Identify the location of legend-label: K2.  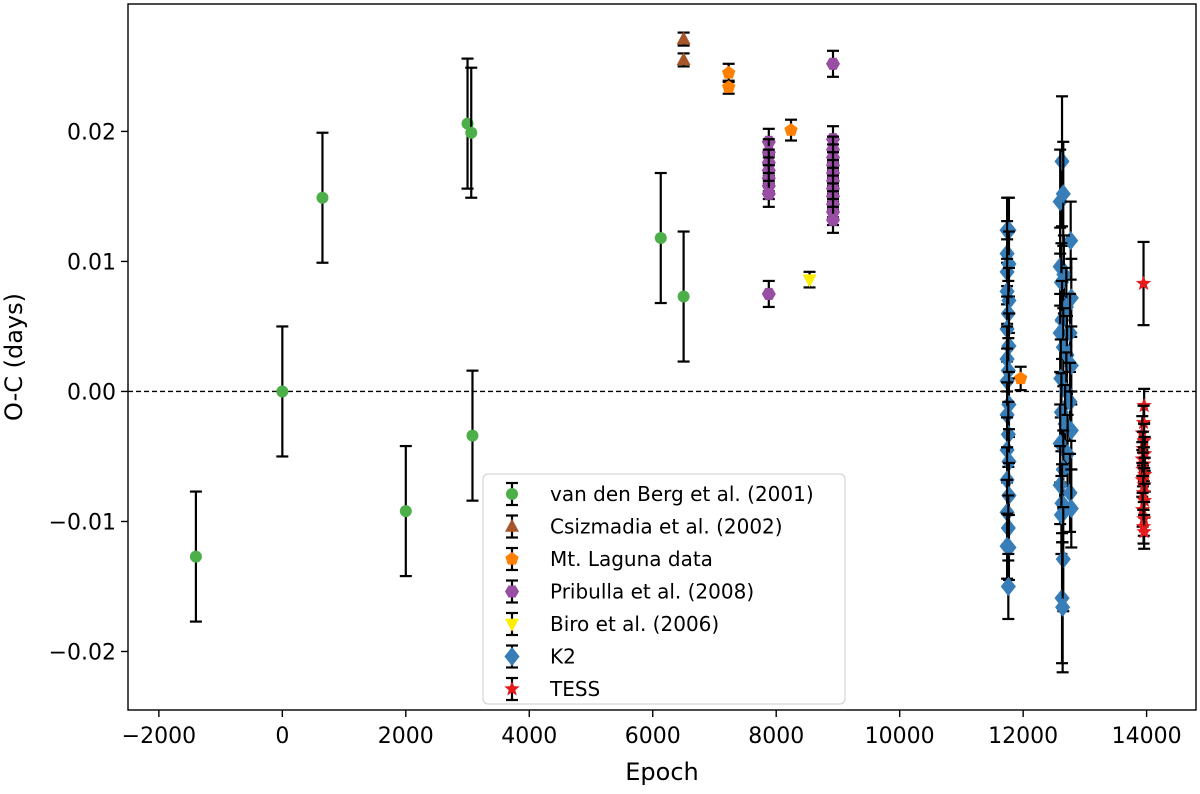
(563, 657).